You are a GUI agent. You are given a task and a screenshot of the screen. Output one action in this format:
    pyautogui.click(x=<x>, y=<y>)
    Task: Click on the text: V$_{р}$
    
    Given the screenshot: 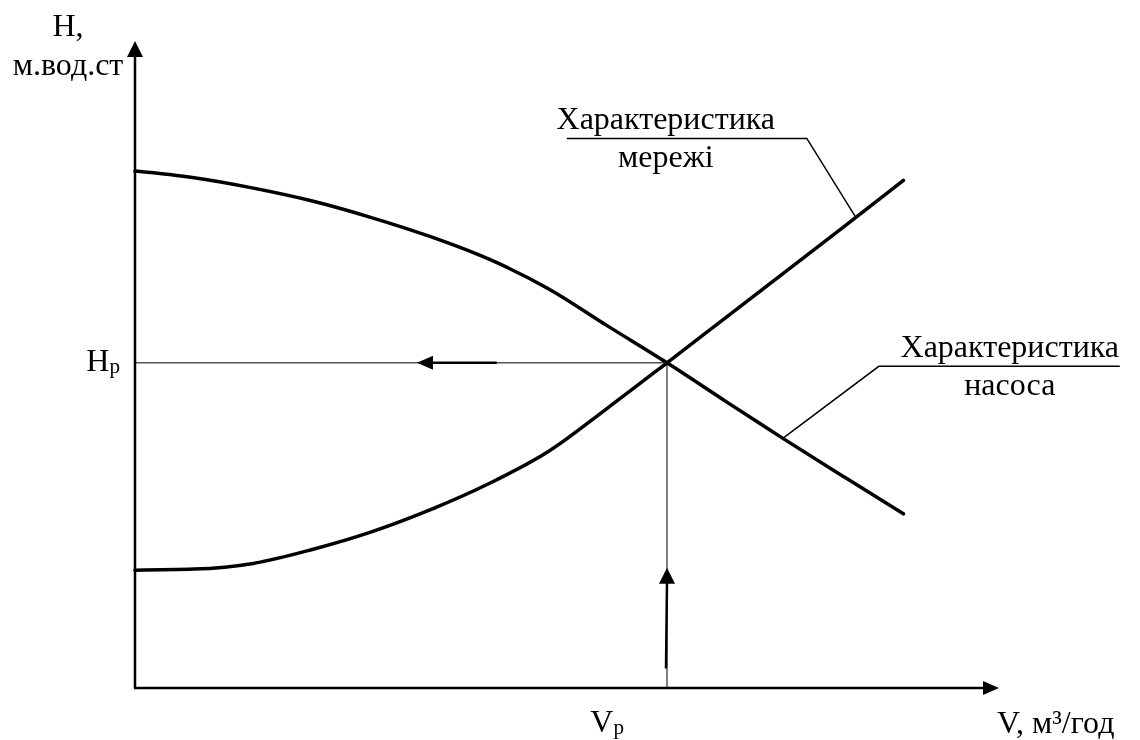 What is the action you would take?
    pyautogui.click(x=607, y=721)
    